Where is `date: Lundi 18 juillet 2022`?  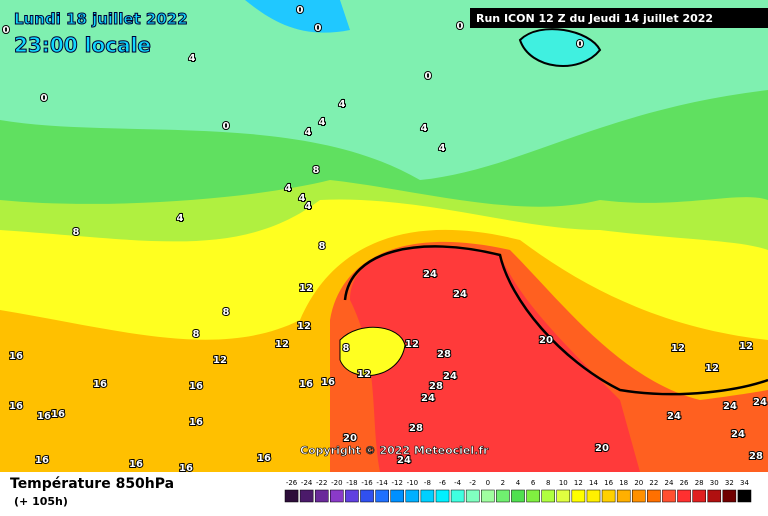 date: Lundi 18 juillet 2022 is located at coordinates (101, 19).